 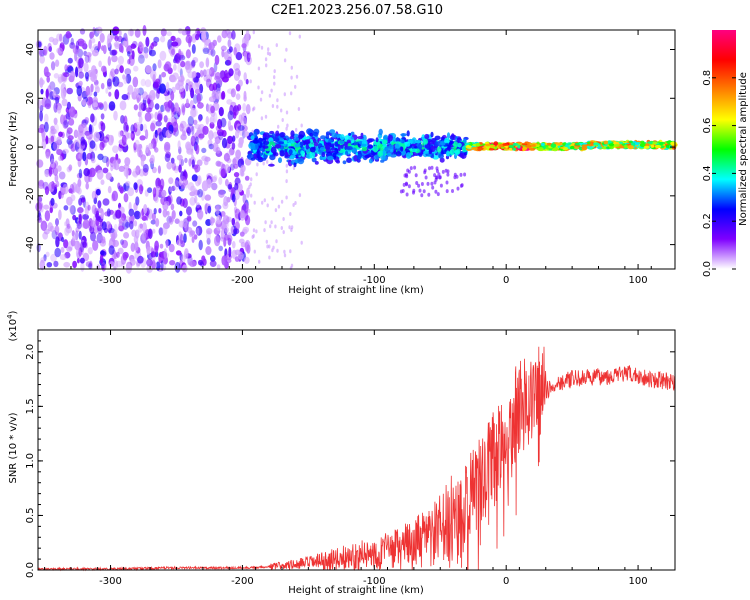 What do you see at coordinates (13, 447) in the screenshot?
I see `snr-y-label: SNR (10 * v/v)` at bounding box center [13, 447].